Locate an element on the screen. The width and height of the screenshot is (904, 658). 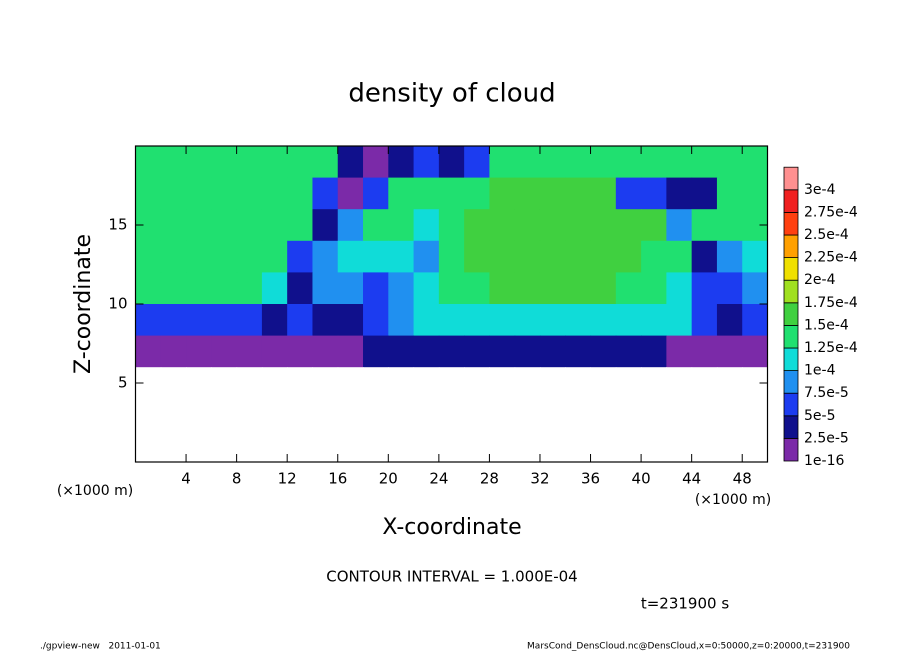
x-tick-label: 44 is located at coordinates (691, 479).